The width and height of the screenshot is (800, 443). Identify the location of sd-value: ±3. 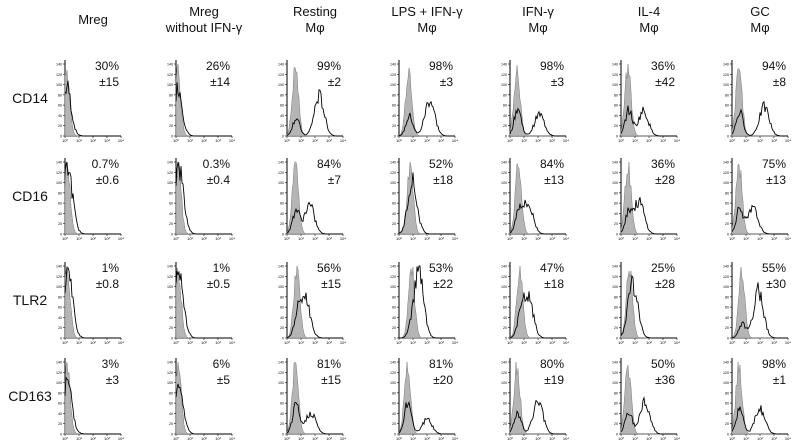
(112, 380).